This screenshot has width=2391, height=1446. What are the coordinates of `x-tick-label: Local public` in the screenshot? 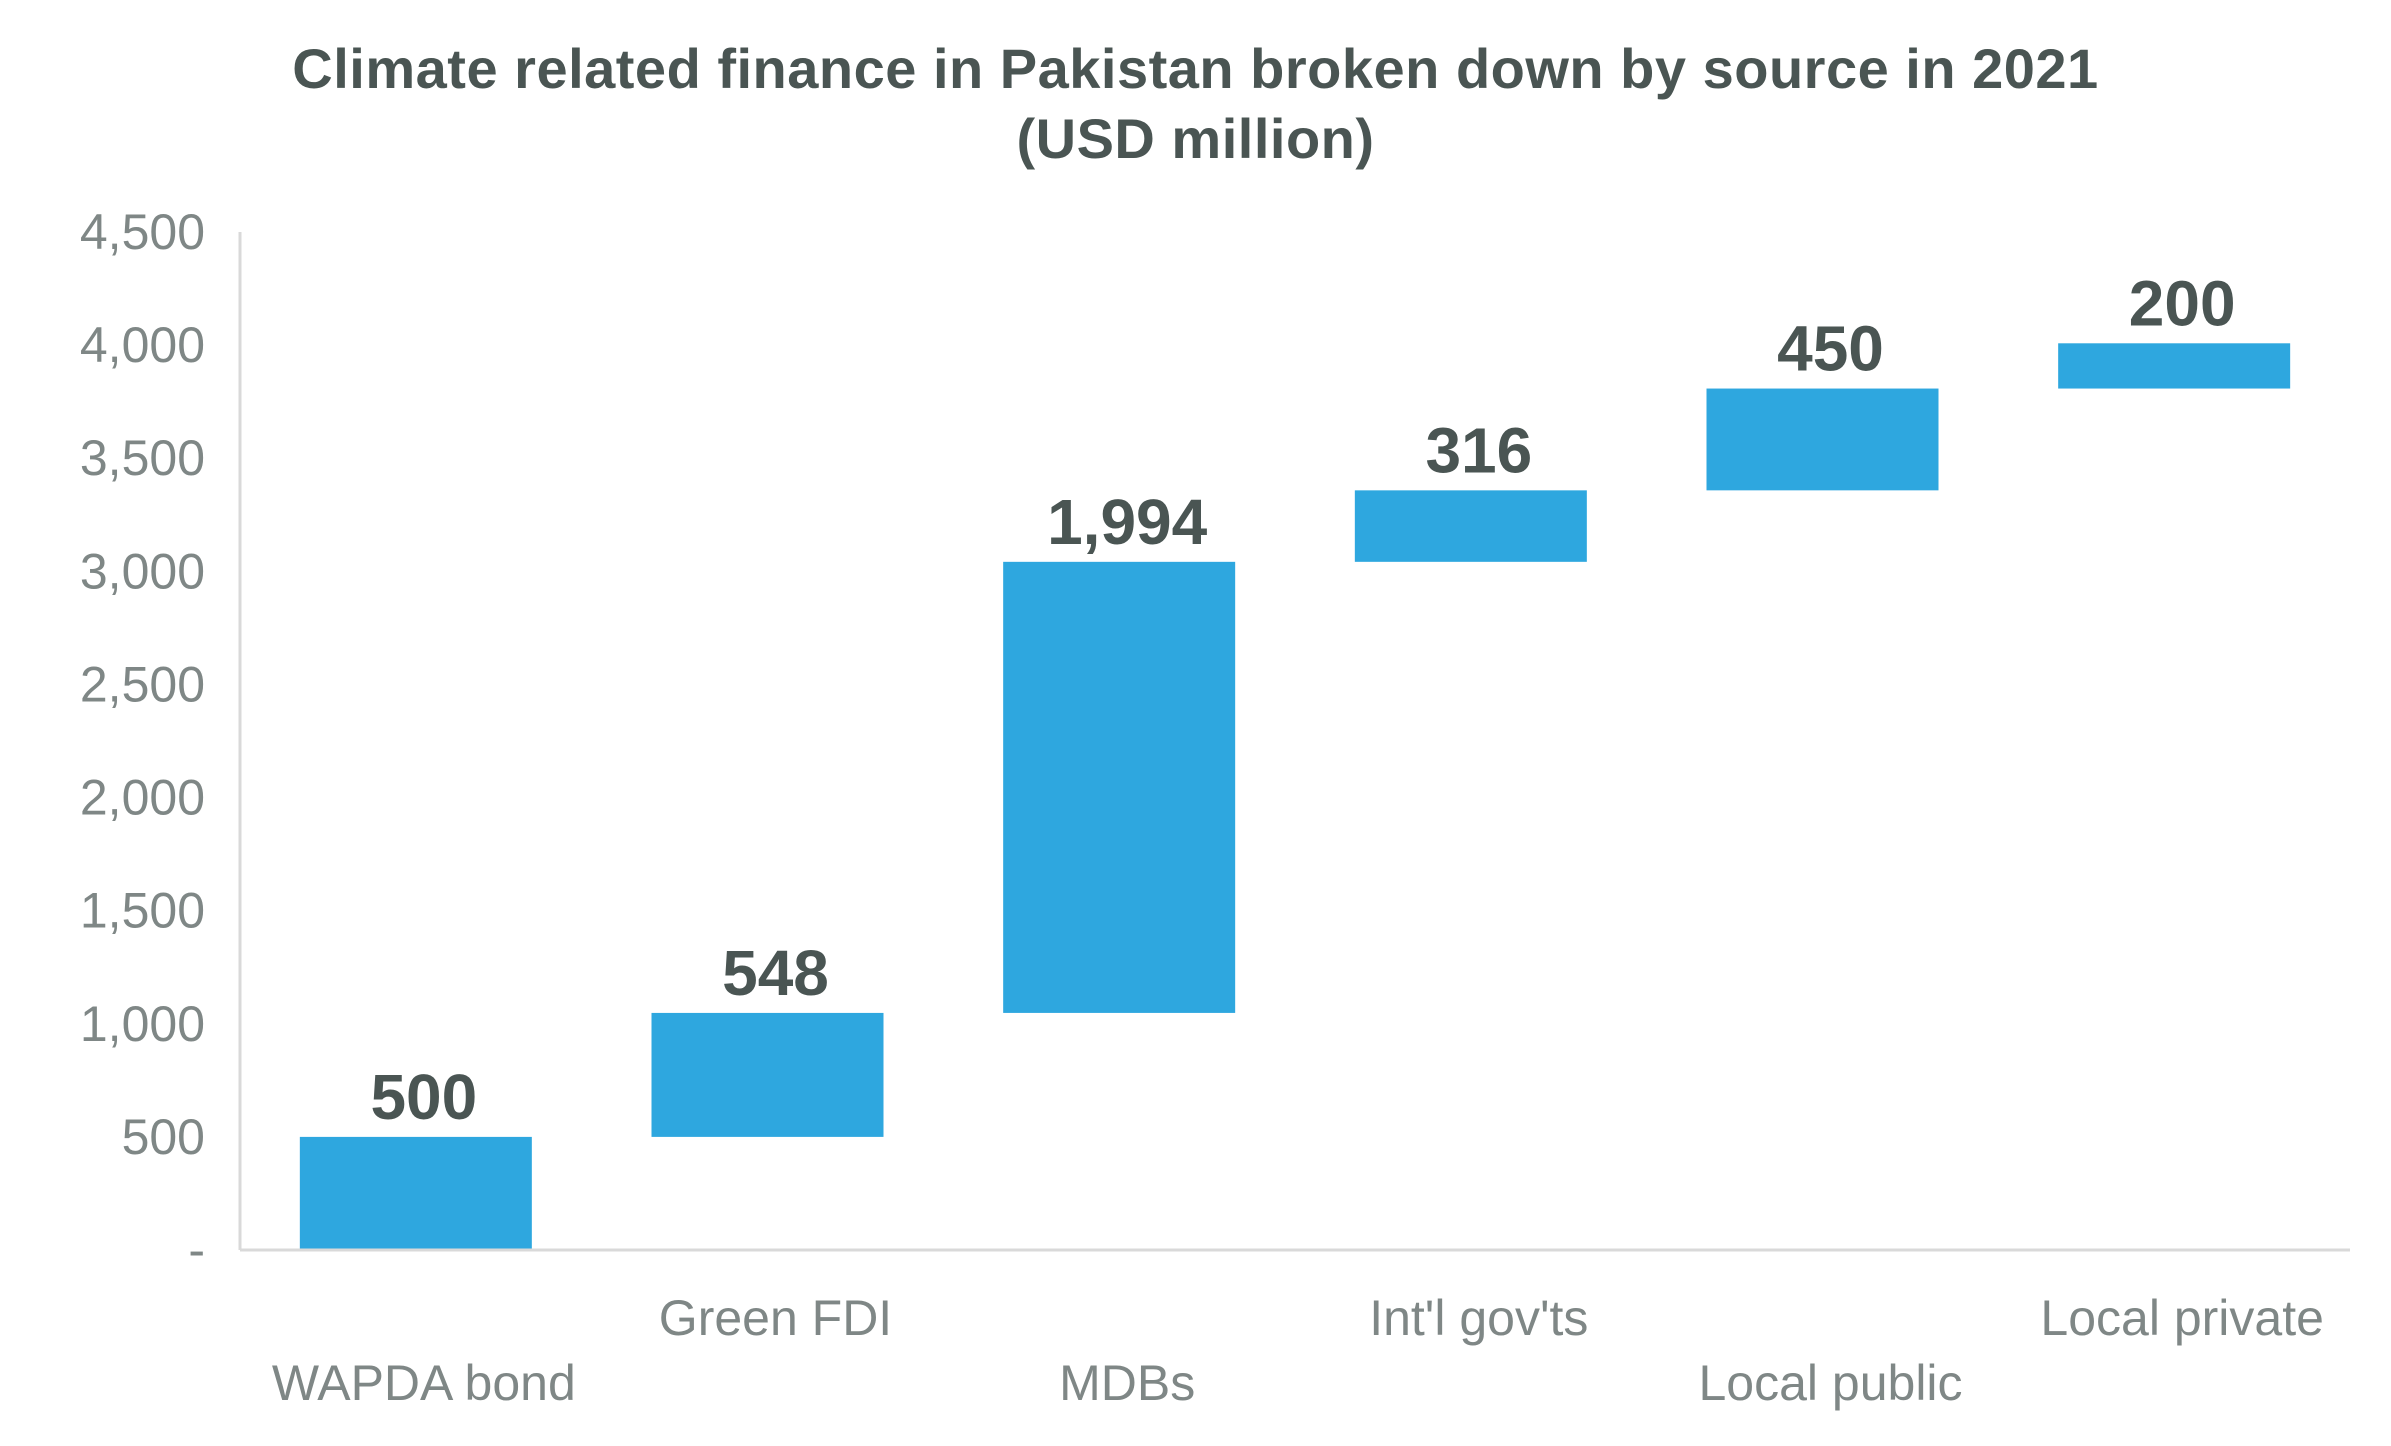 It's located at (1830, 1383).